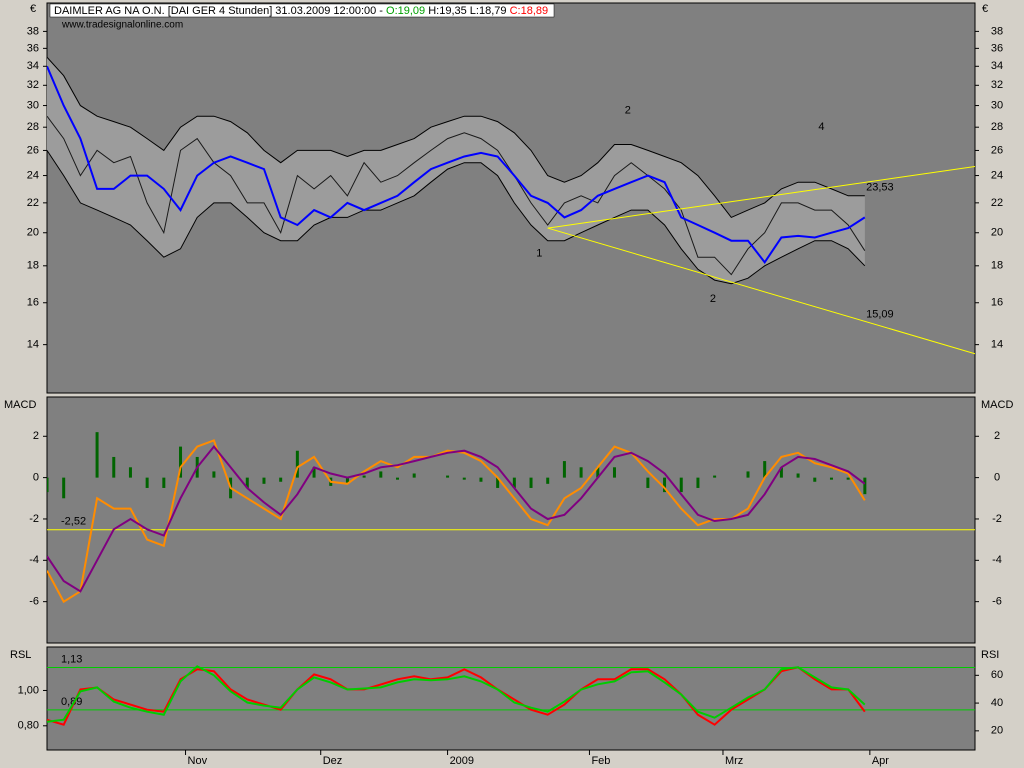 This screenshot has height=768, width=1024. What do you see at coordinates (28, 726) in the screenshot?
I see `y-tick-label: 0,80` at bounding box center [28, 726].